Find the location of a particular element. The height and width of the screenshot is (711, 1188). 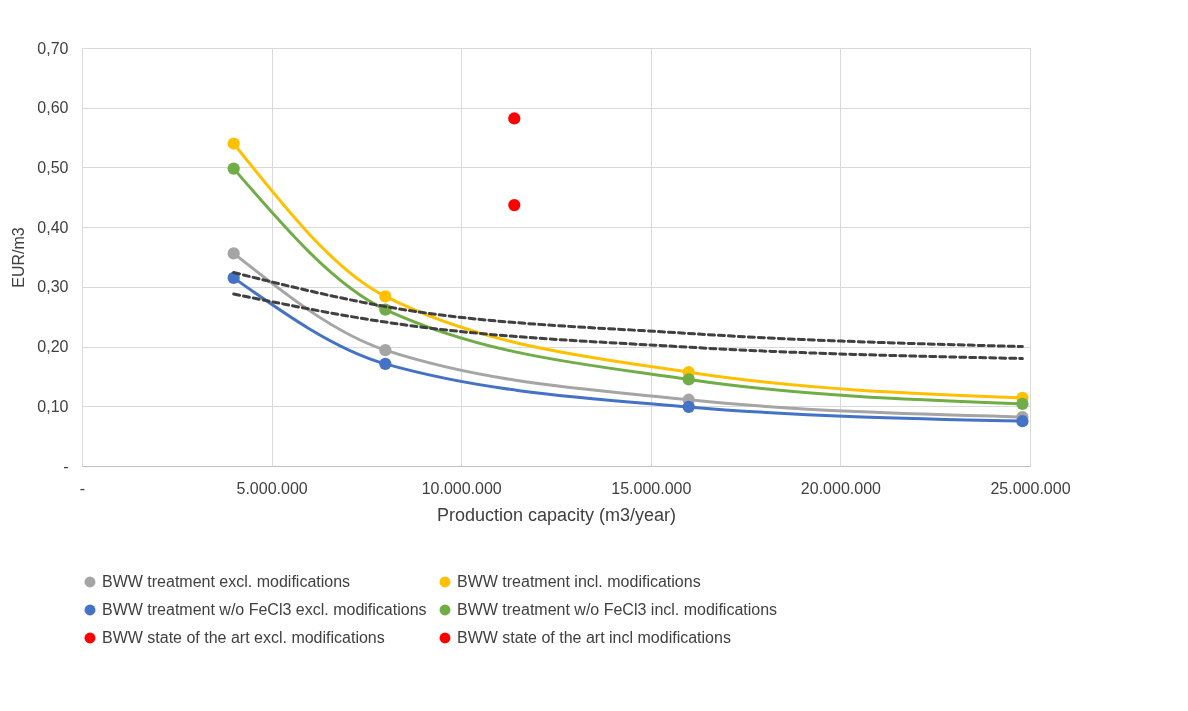

x-tick-label: 5.000.000 is located at coordinates (272, 488).